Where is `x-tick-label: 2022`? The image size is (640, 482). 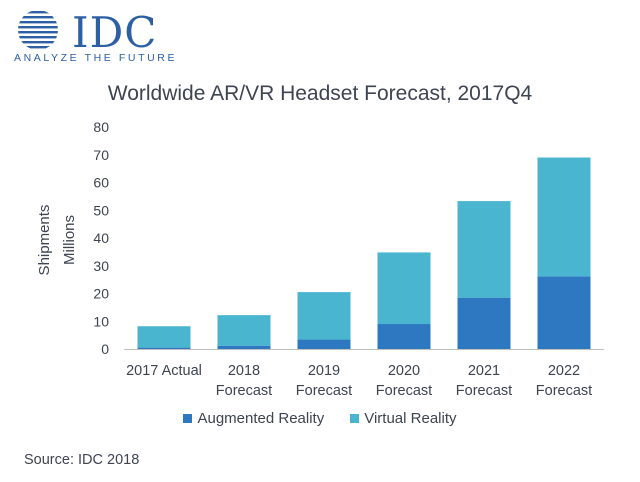 x-tick-label: 2022 is located at coordinates (564, 371).